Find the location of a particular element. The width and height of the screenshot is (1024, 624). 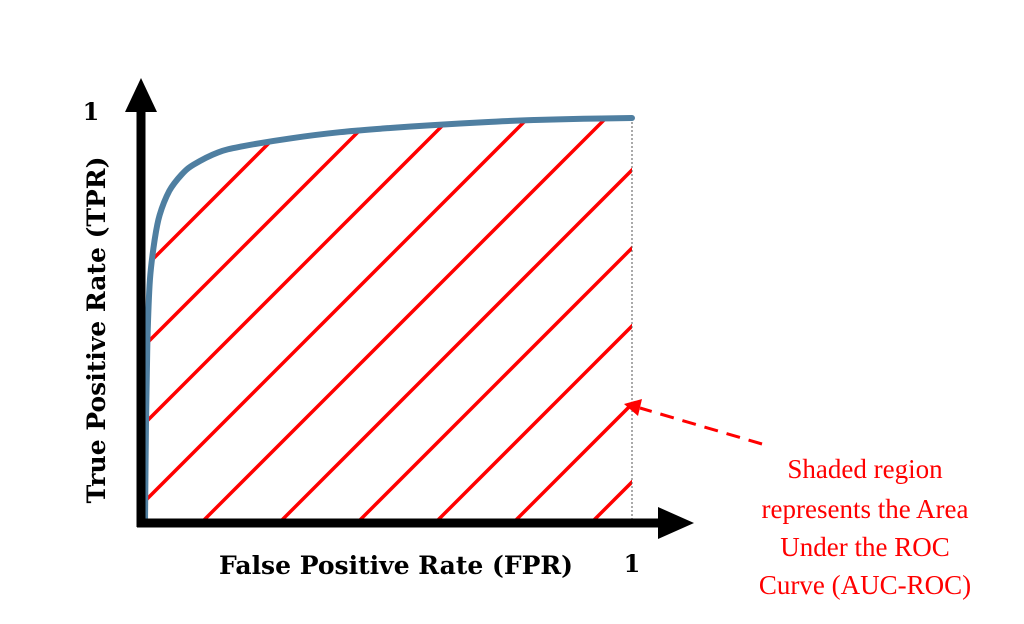

y-axis-tick-label: 1 is located at coordinates (91, 111).